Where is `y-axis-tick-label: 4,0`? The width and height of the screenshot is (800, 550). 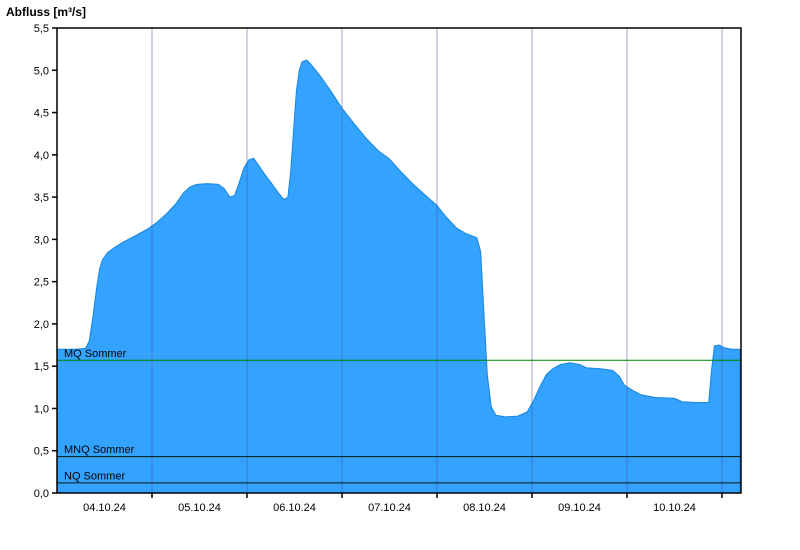 y-axis-tick-label: 4,0 is located at coordinates (41, 156).